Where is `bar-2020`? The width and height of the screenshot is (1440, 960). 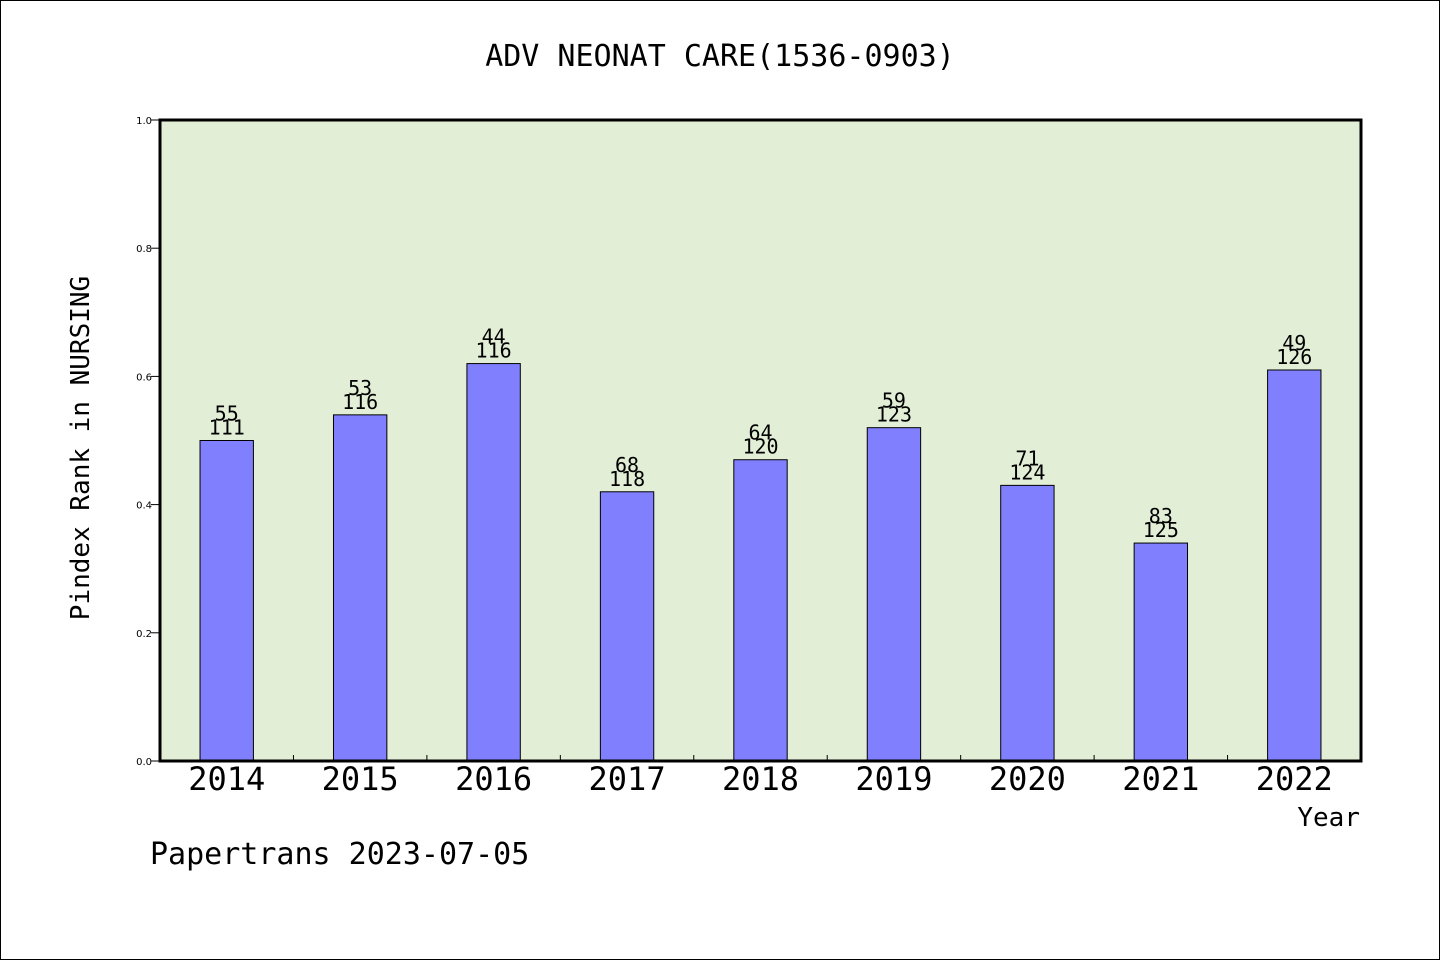 bar-2020 is located at coordinates (1027, 623).